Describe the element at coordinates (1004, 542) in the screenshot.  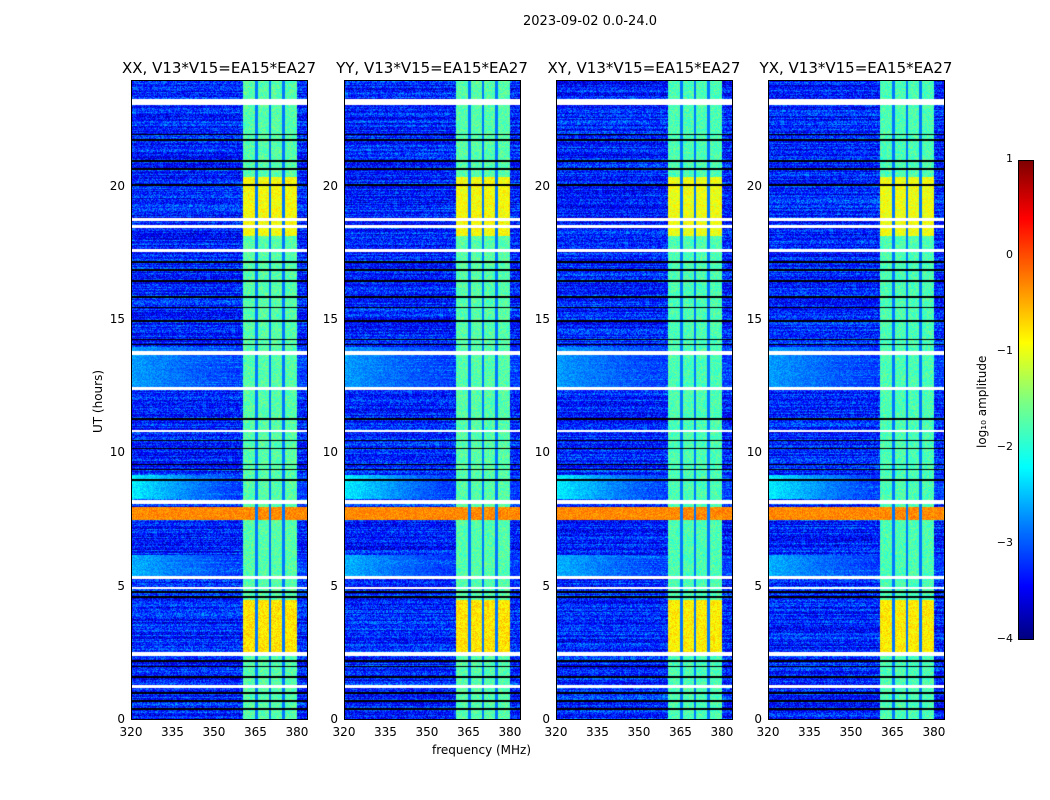
I see `colorbar-tick-label: −3` at that location.